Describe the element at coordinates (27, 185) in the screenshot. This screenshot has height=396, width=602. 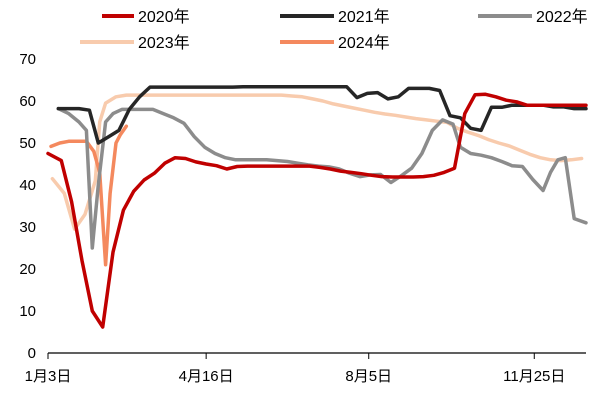
I see `y-tick-label: 40` at that location.